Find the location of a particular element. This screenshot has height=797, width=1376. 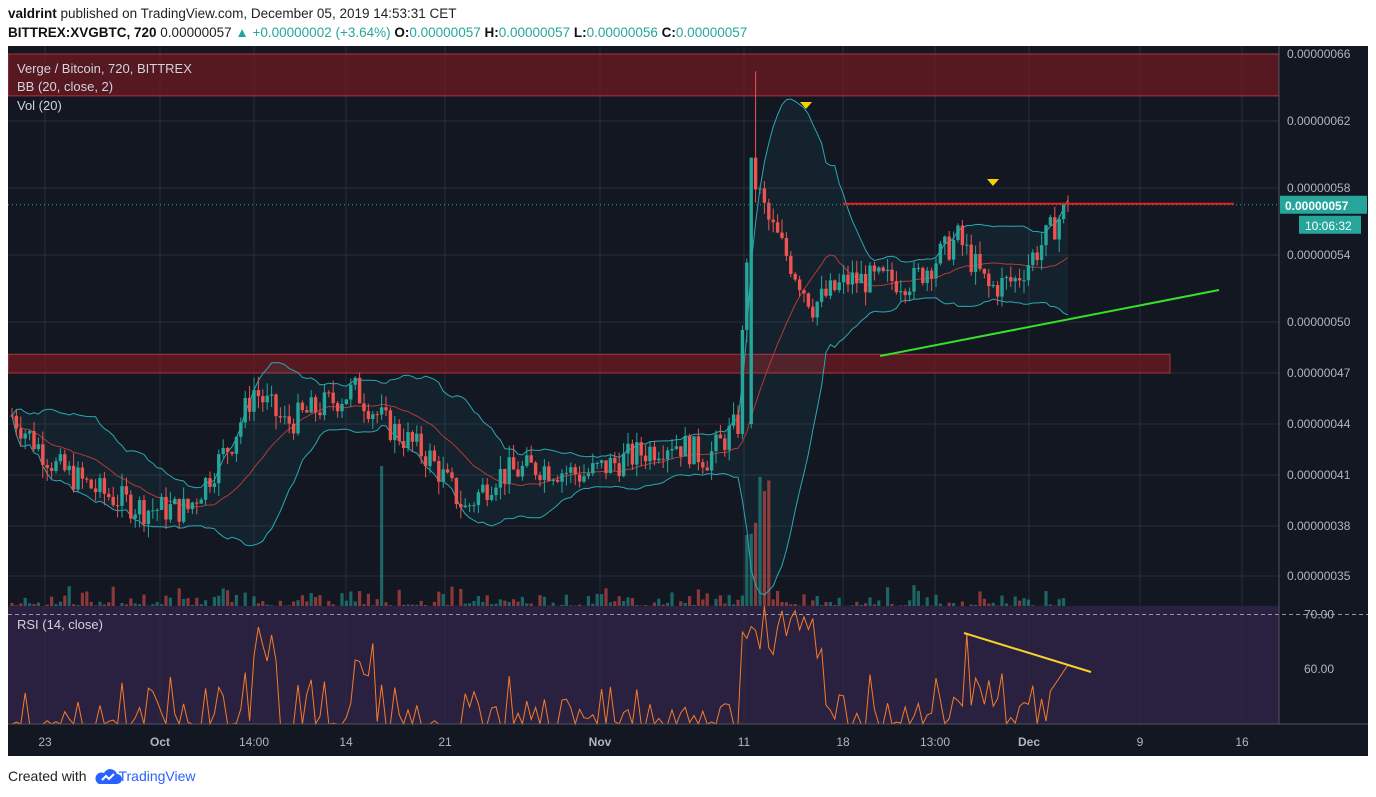

publisher-name: valdrint is located at coordinates (32, 13).